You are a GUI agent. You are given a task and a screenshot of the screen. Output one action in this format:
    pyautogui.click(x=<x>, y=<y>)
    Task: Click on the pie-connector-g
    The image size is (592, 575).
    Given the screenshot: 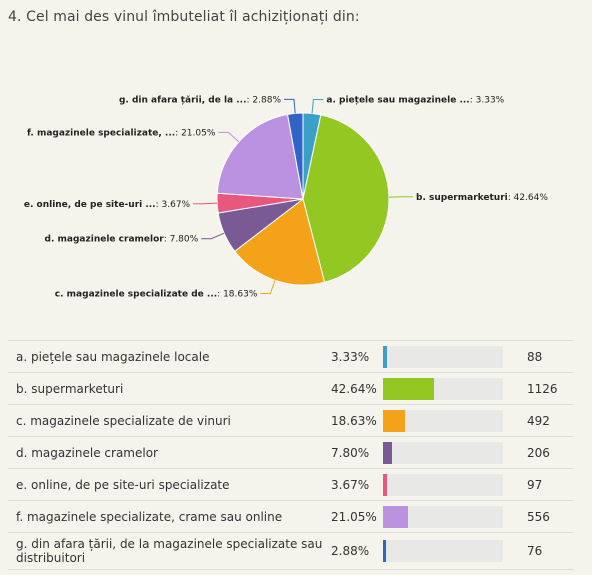 What is the action you would take?
    pyautogui.click(x=290, y=106)
    